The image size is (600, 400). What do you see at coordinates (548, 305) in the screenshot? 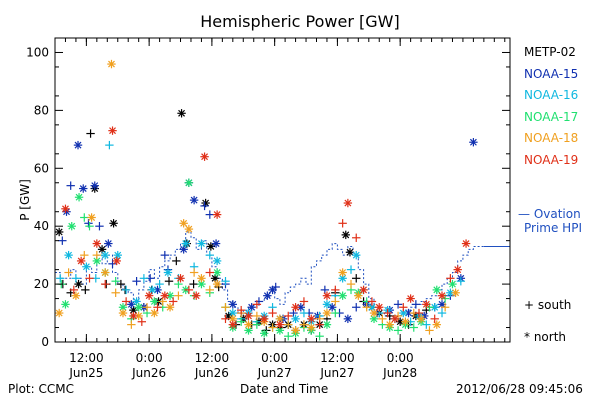
I see `south-symbol-legend: + south` at bounding box center [548, 305].